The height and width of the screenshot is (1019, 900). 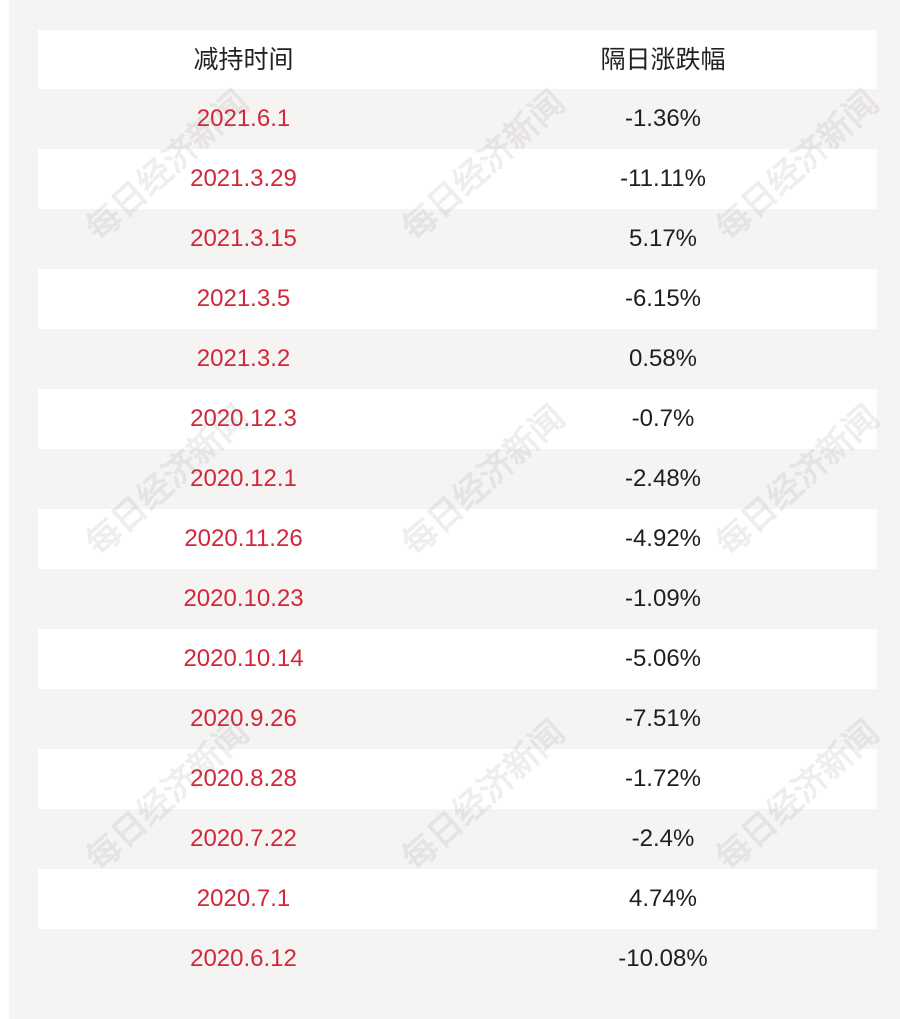 I want to click on date-cell: 2020.10.14, so click(x=243, y=658).